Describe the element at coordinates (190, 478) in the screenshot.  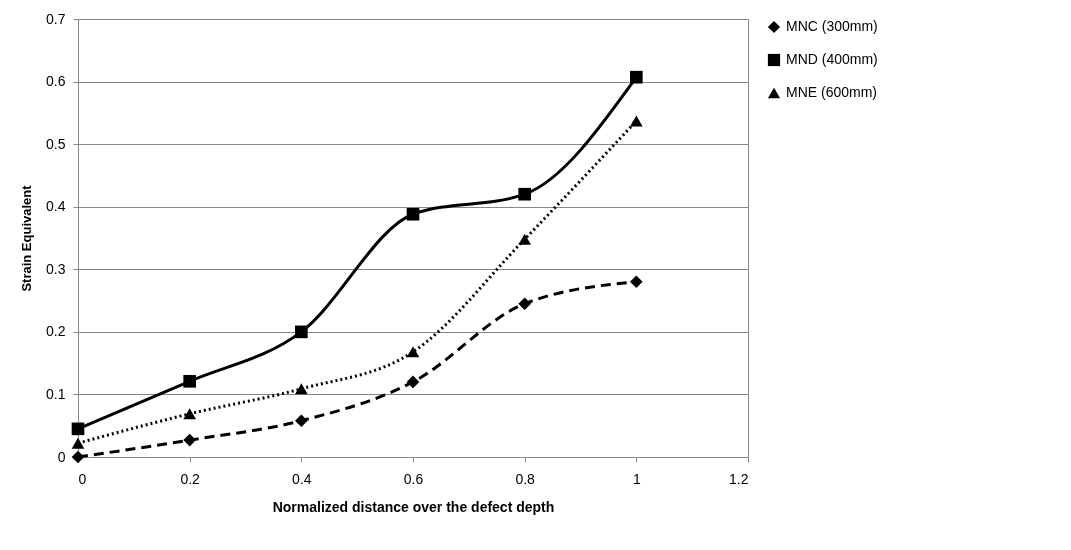
I see `x-tick-label: 0.2` at that location.